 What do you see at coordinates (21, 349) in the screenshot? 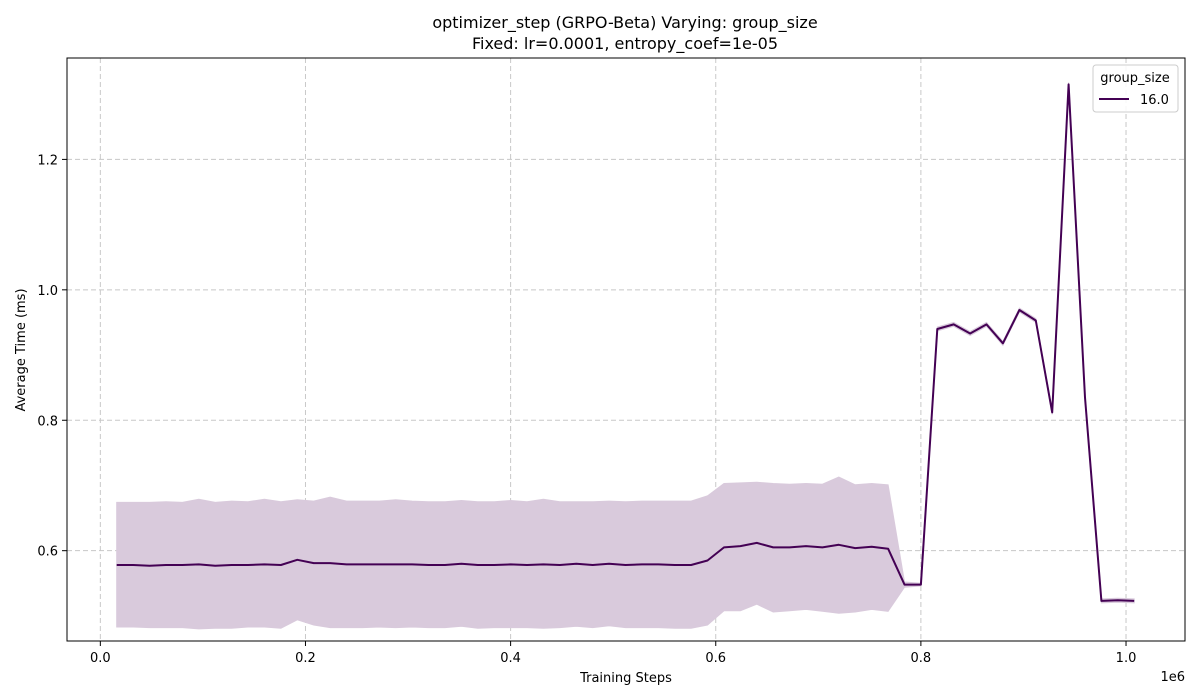
I see `y-axis-label: Average Time (ms)` at bounding box center [21, 349].